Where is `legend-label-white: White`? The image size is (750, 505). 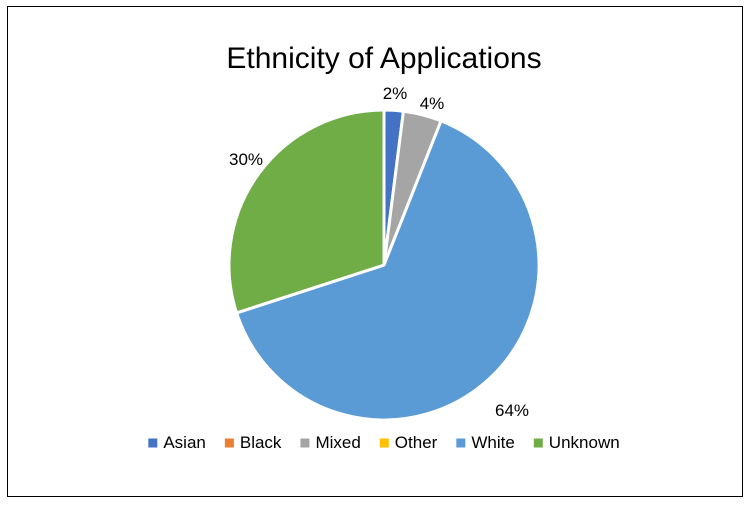 legend-label-white: White is located at coordinates (492, 442).